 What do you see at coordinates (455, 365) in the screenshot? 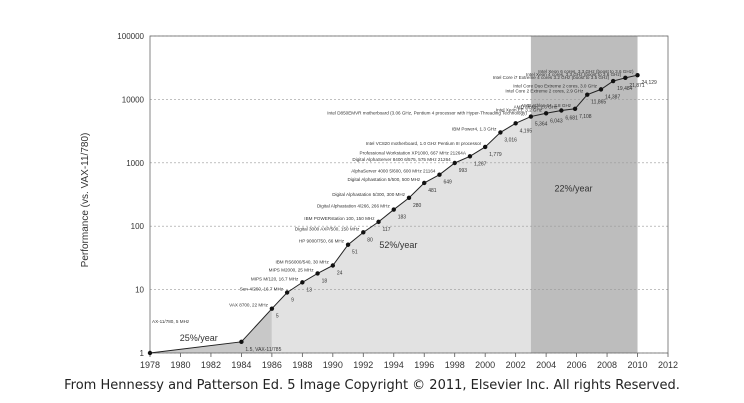
I see `x-tick-label: 1998` at bounding box center [455, 365].